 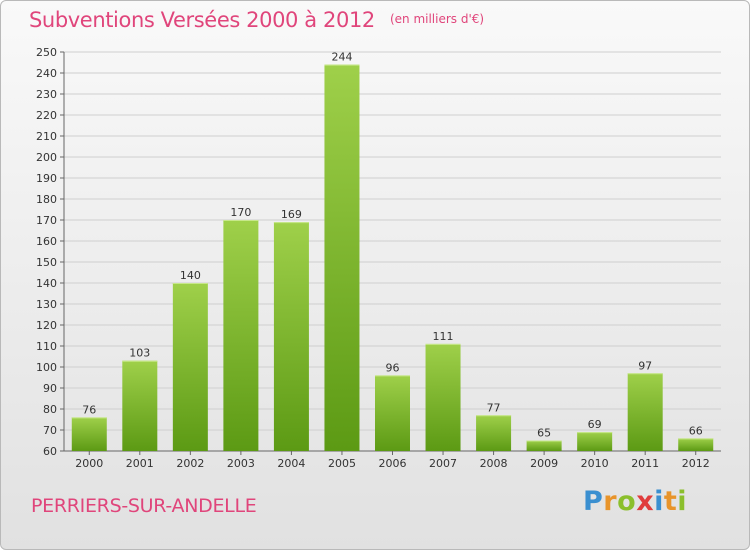 I want to click on proxiti-logo: Proxiti, so click(x=635, y=501).